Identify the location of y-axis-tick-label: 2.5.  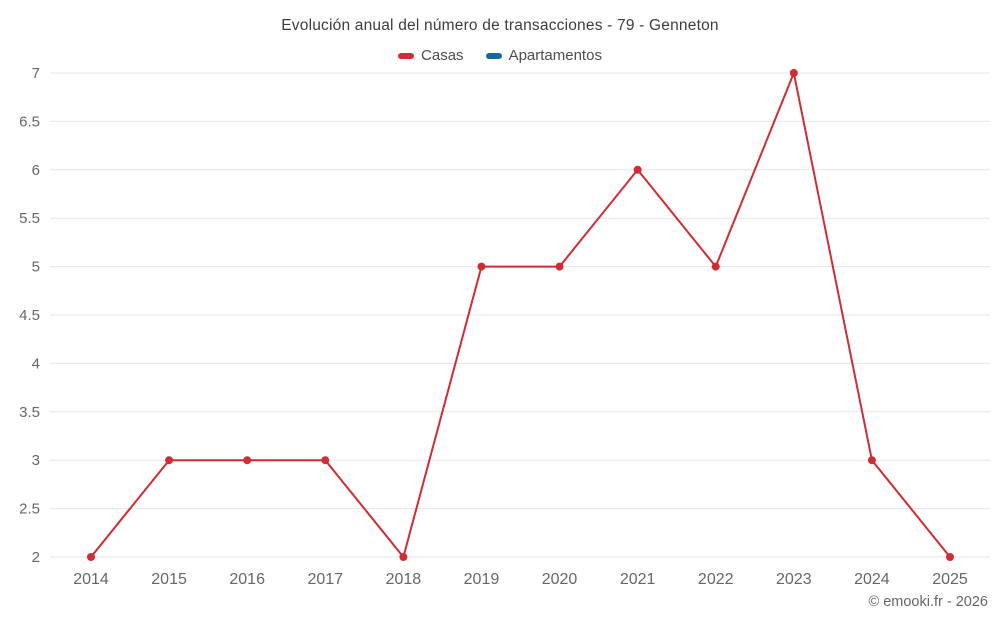
(29, 509).